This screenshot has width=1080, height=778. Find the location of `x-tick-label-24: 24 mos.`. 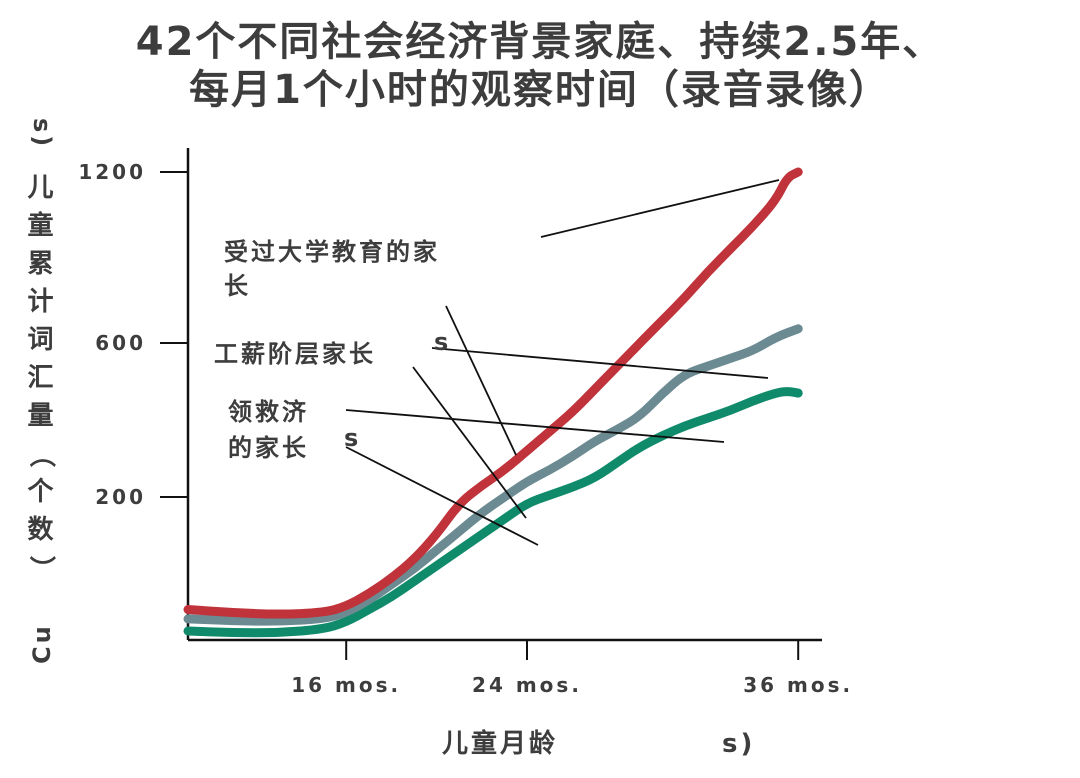

x-tick-label-24: 24 mos. is located at coordinates (527, 685).